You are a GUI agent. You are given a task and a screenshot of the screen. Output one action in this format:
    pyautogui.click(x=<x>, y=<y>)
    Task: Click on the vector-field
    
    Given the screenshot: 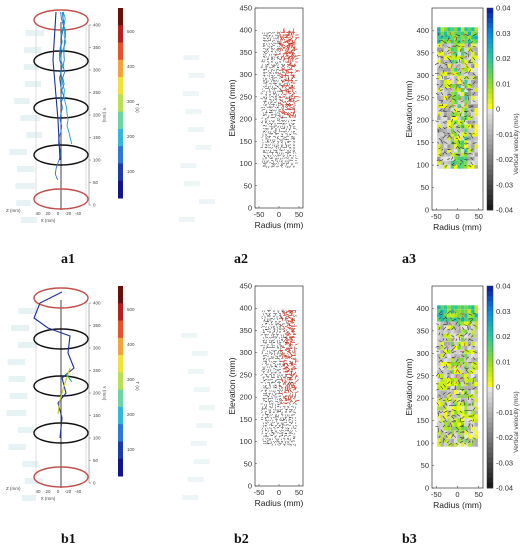 What is the action you would take?
    pyautogui.click(x=280, y=98)
    